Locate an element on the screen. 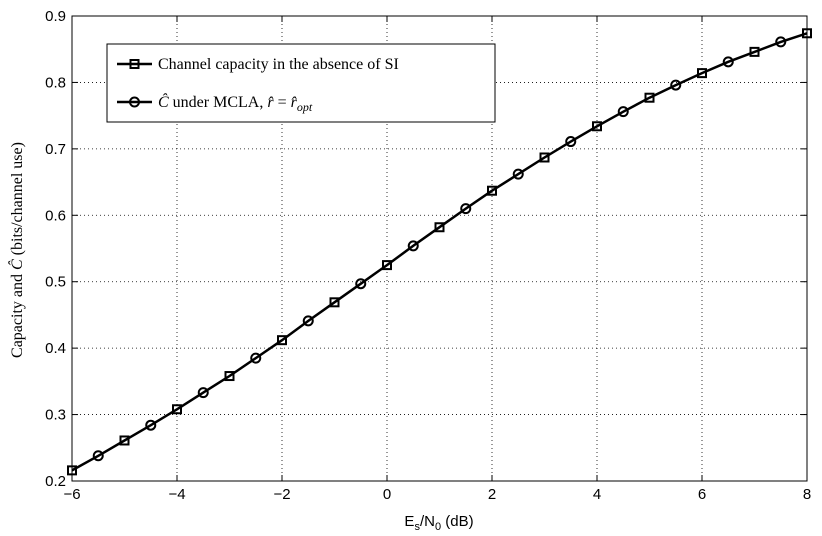 The width and height of the screenshot is (822, 536). legend-mcla-sub: opt is located at coordinates (305, 107).